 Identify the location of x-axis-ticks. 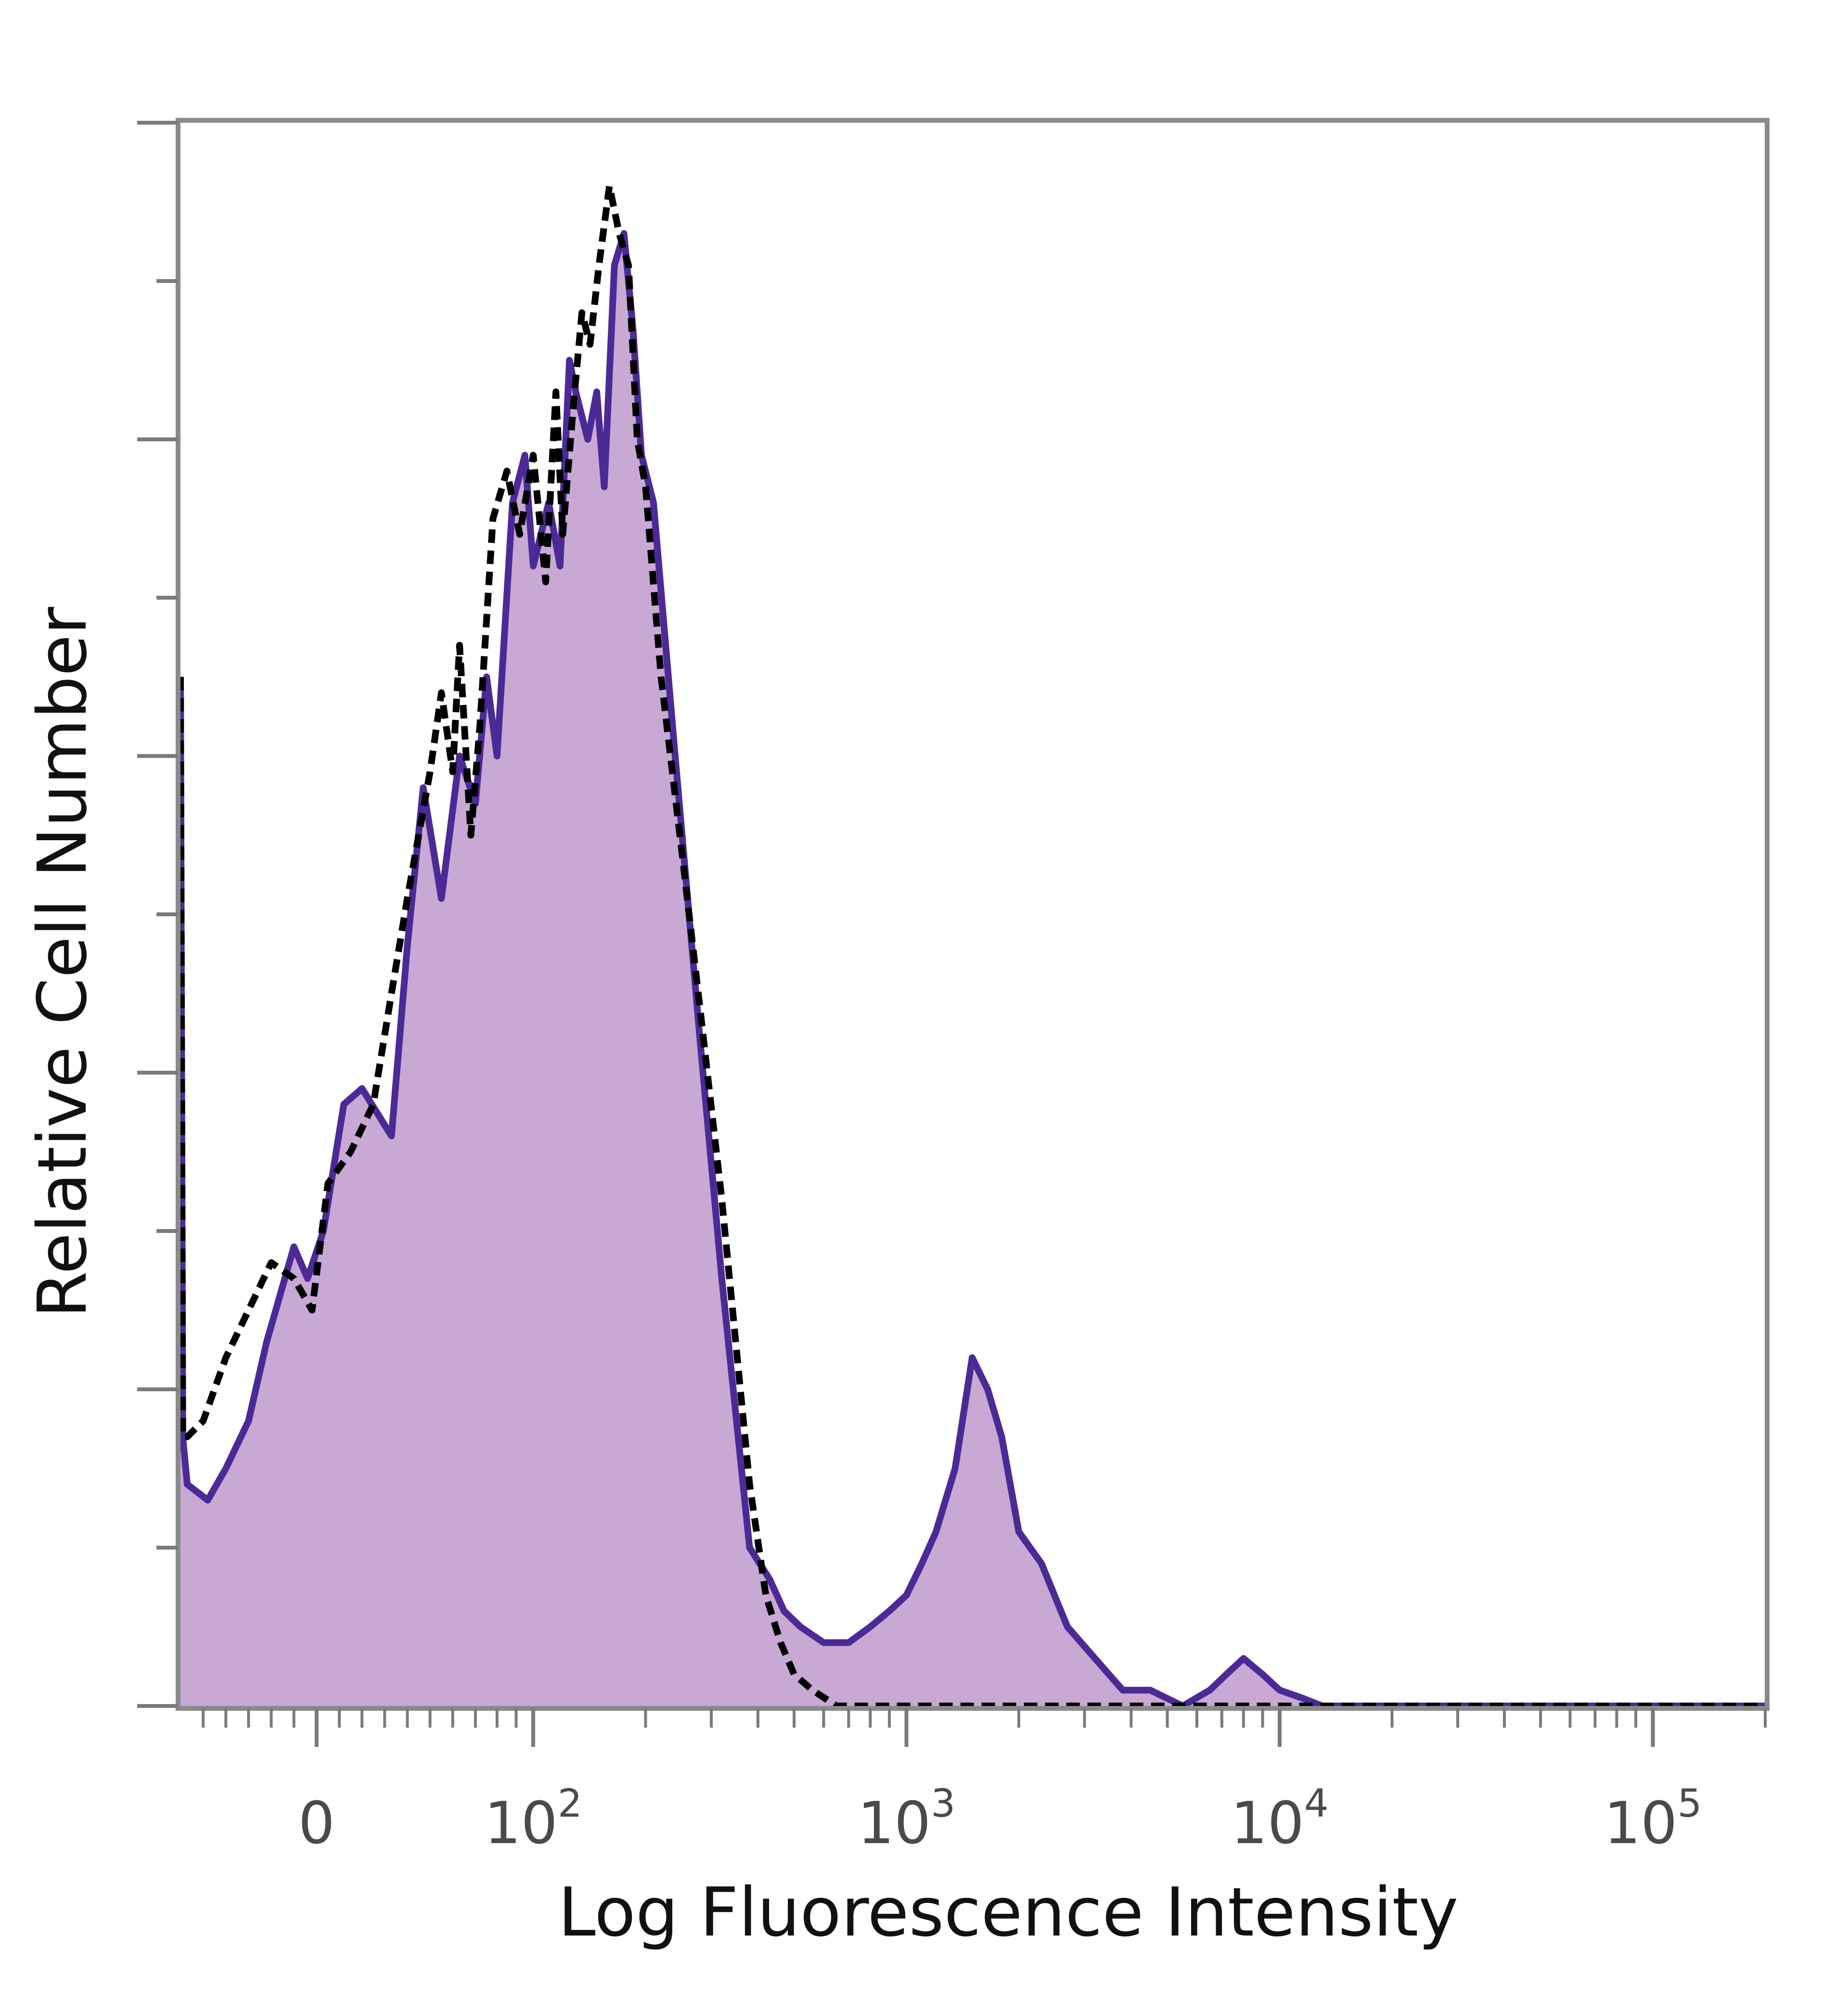
(984, 1727).